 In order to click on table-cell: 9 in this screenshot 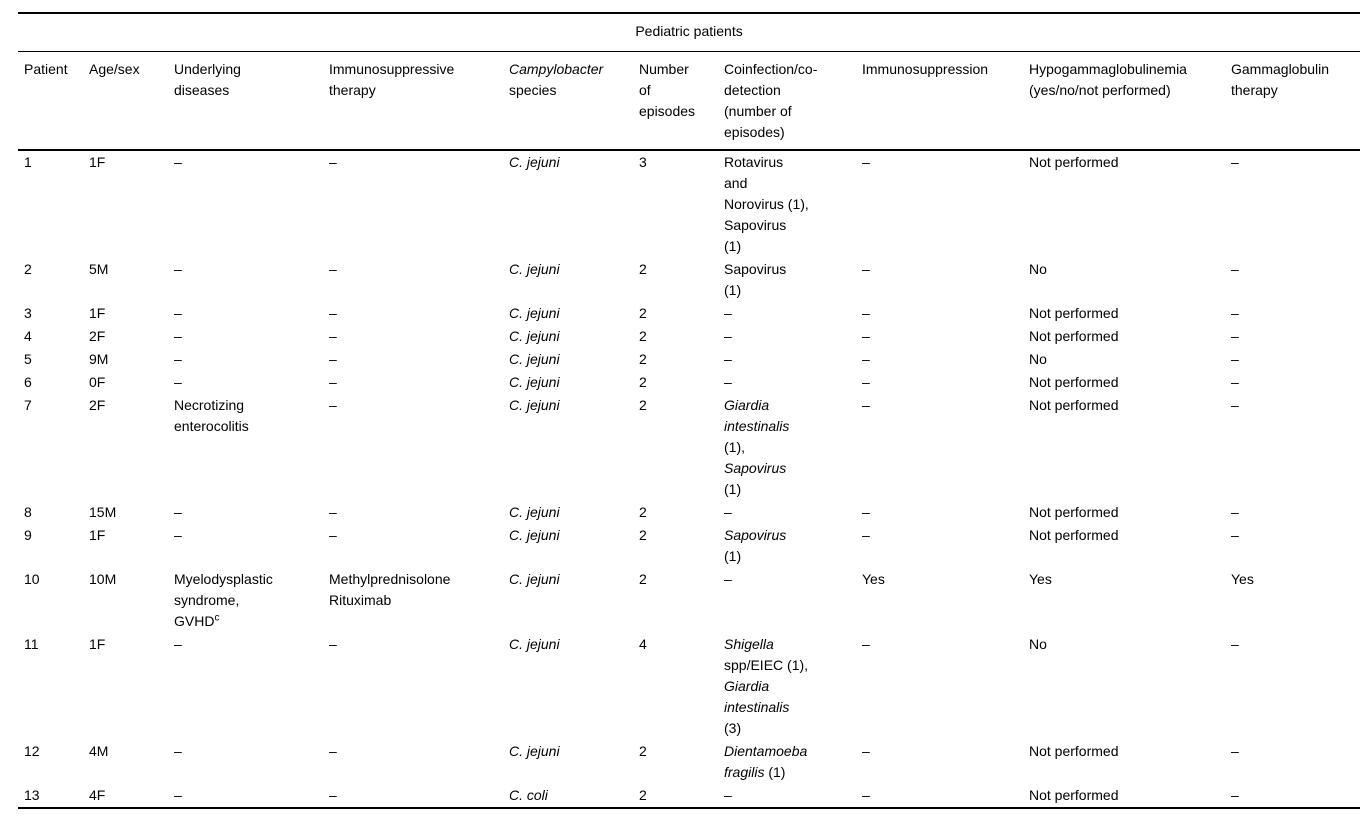, I will do `click(28, 535)`.